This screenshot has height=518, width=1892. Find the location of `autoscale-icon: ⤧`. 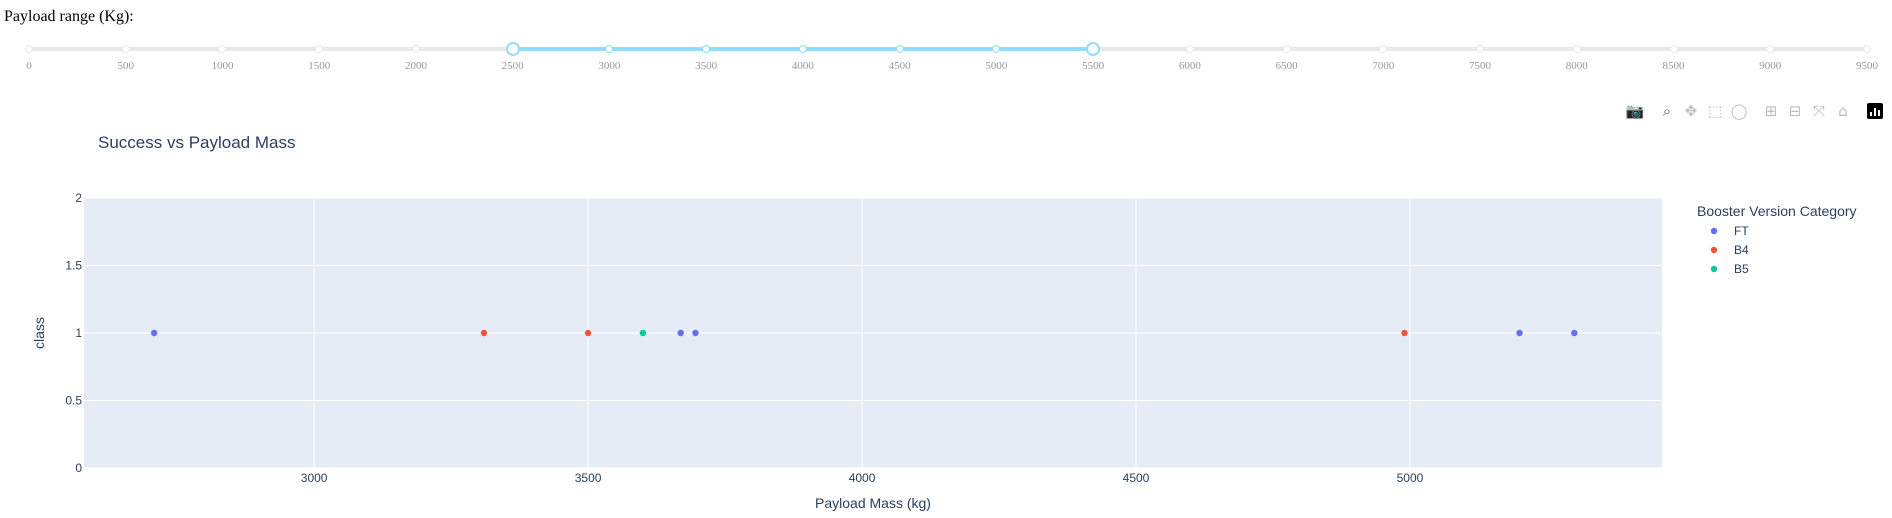

autoscale-icon: ⤧ is located at coordinates (1818, 111).